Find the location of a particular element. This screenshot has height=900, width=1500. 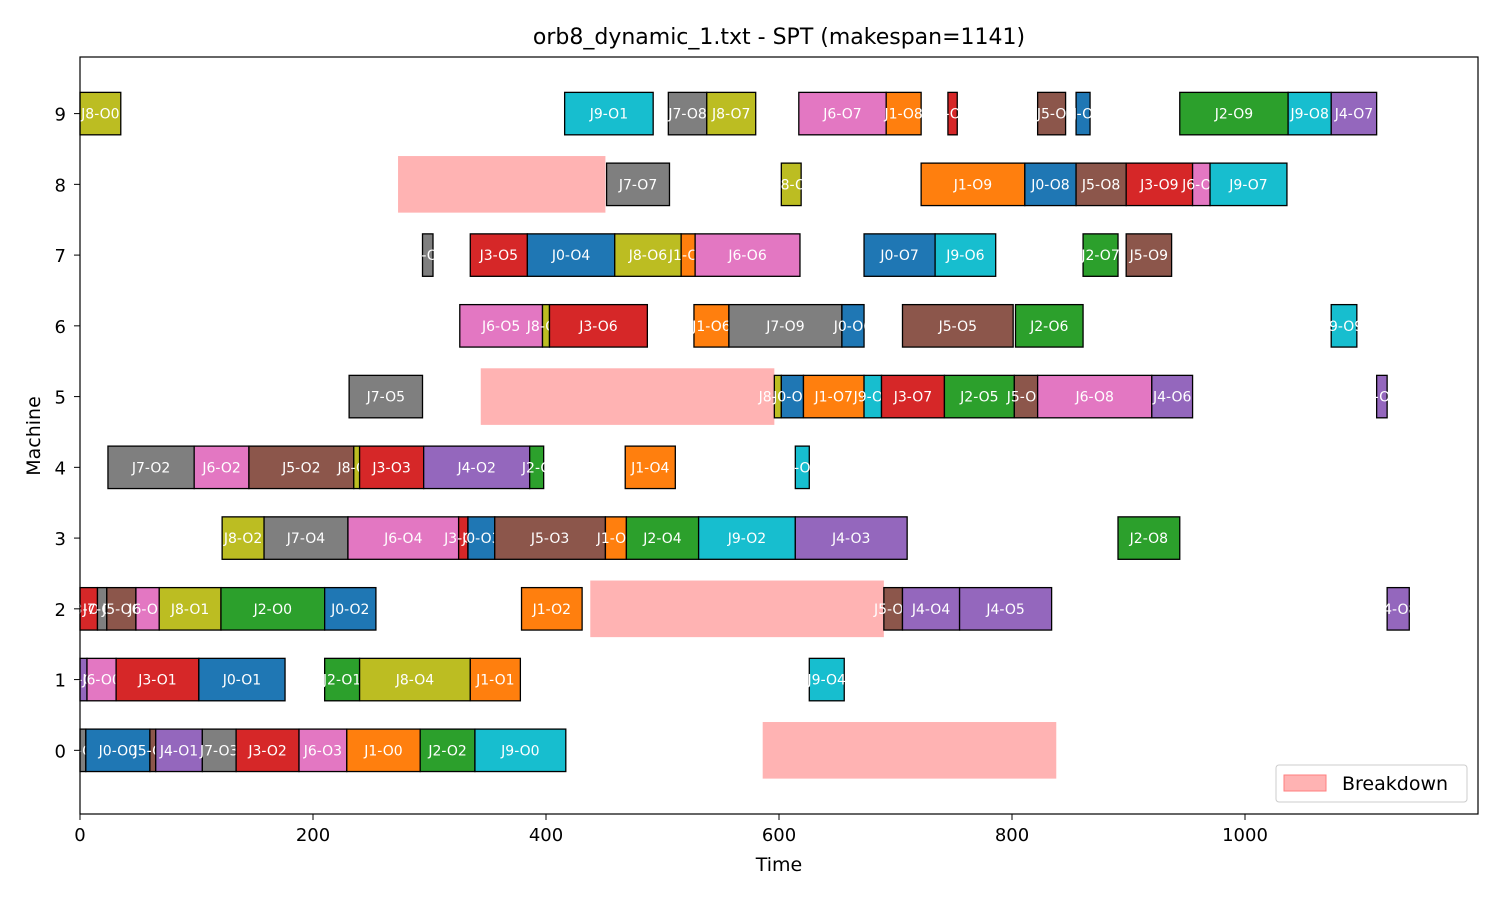

operation-label: J7-O2 is located at coordinates (150, 468).